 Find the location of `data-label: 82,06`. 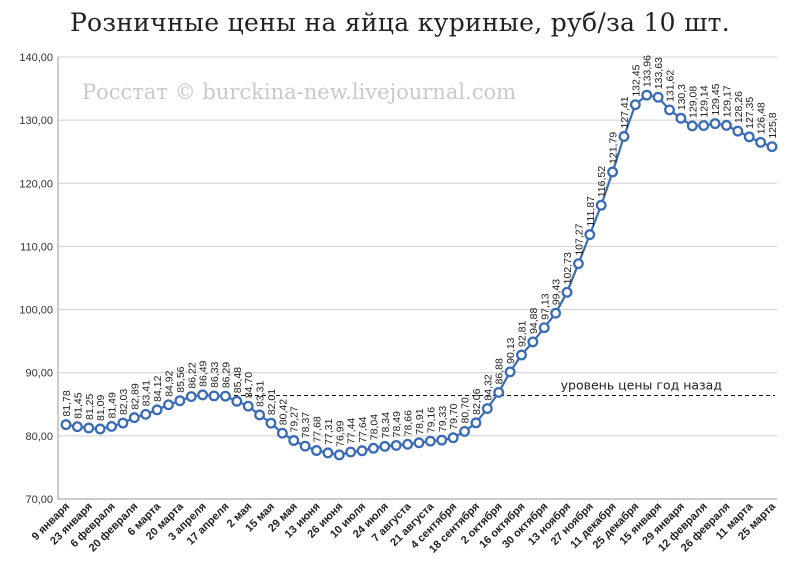

data-label: 82,06 is located at coordinates (477, 401).